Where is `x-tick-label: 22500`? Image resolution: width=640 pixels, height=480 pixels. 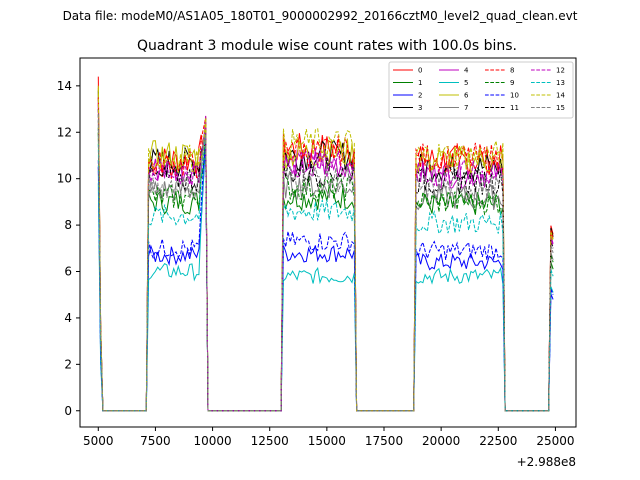
x-tick-label: 22500 is located at coordinates (498, 441).